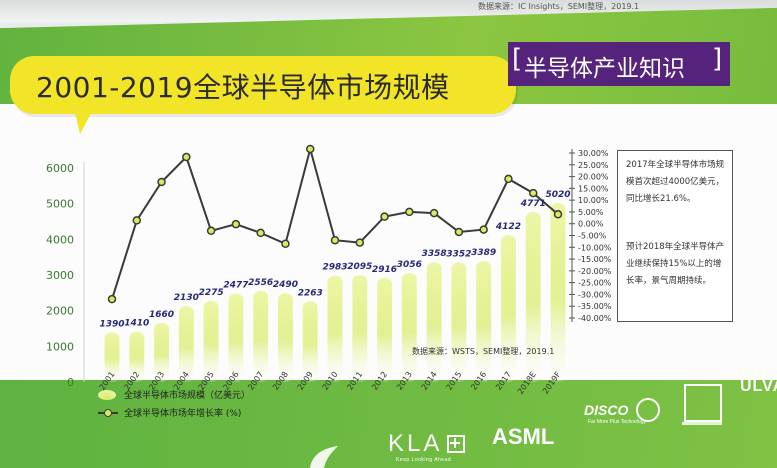  What do you see at coordinates (415, 443) in the screenshot?
I see `kla-logo: KLA` at bounding box center [415, 443].